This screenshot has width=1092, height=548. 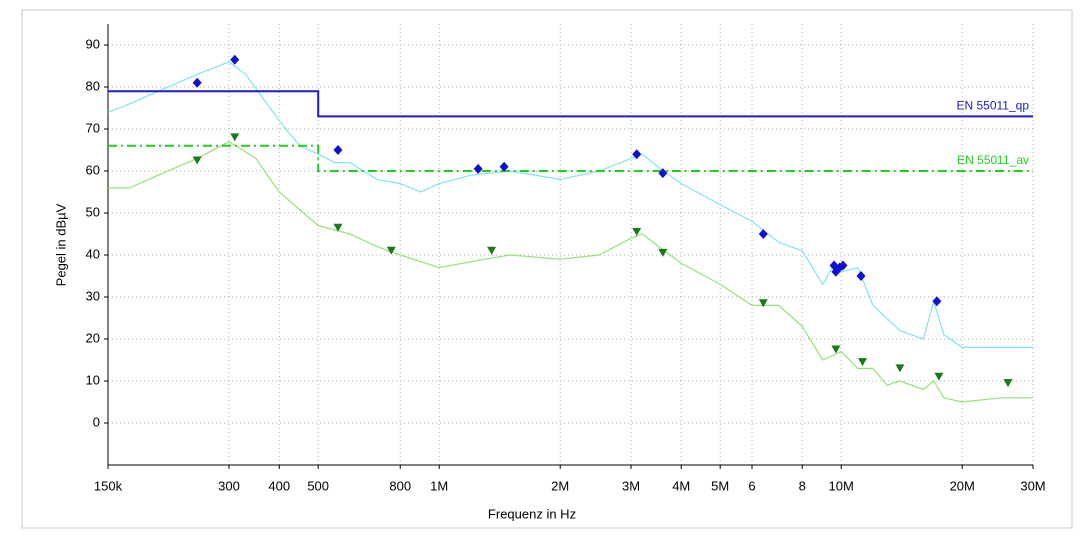 What do you see at coordinates (720, 485) in the screenshot?
I see `x-tick-label: 5M` at bounding box center [720, 485].